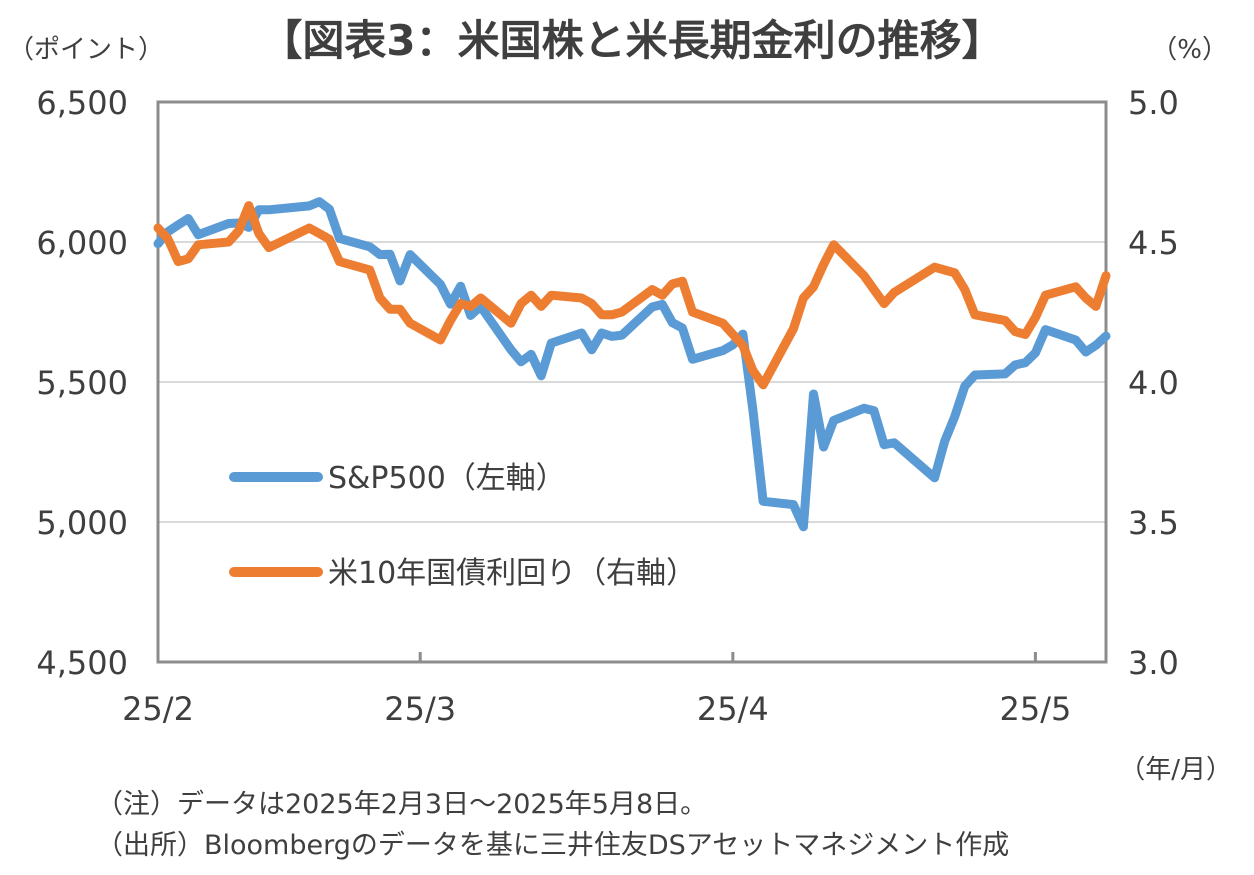 This screenshot has width=1254, height=875. Describe the element at coordinates (1035, 709) in the screenshot. I see `x-tick-label: 25/5` at that location.